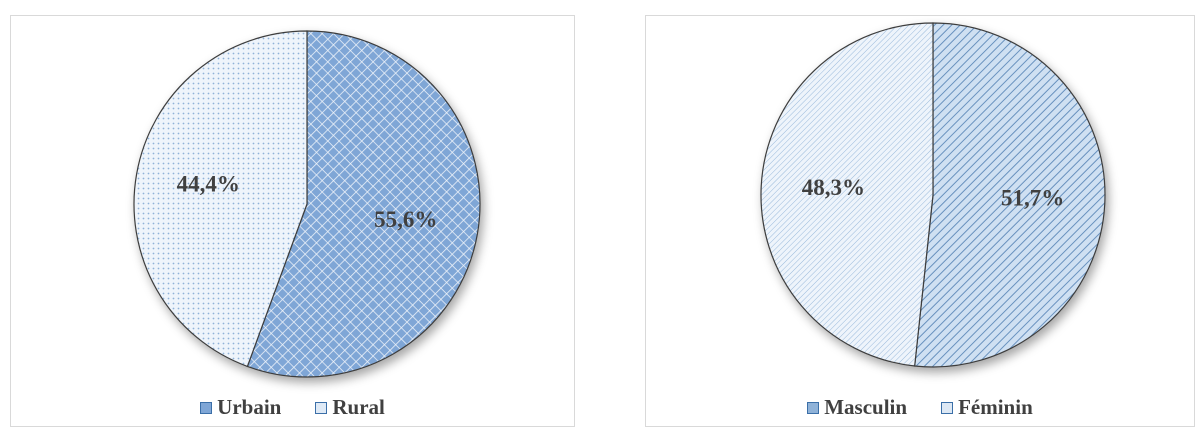  I want to click on data-label-féminin: 48,3%, so click(833, 187).